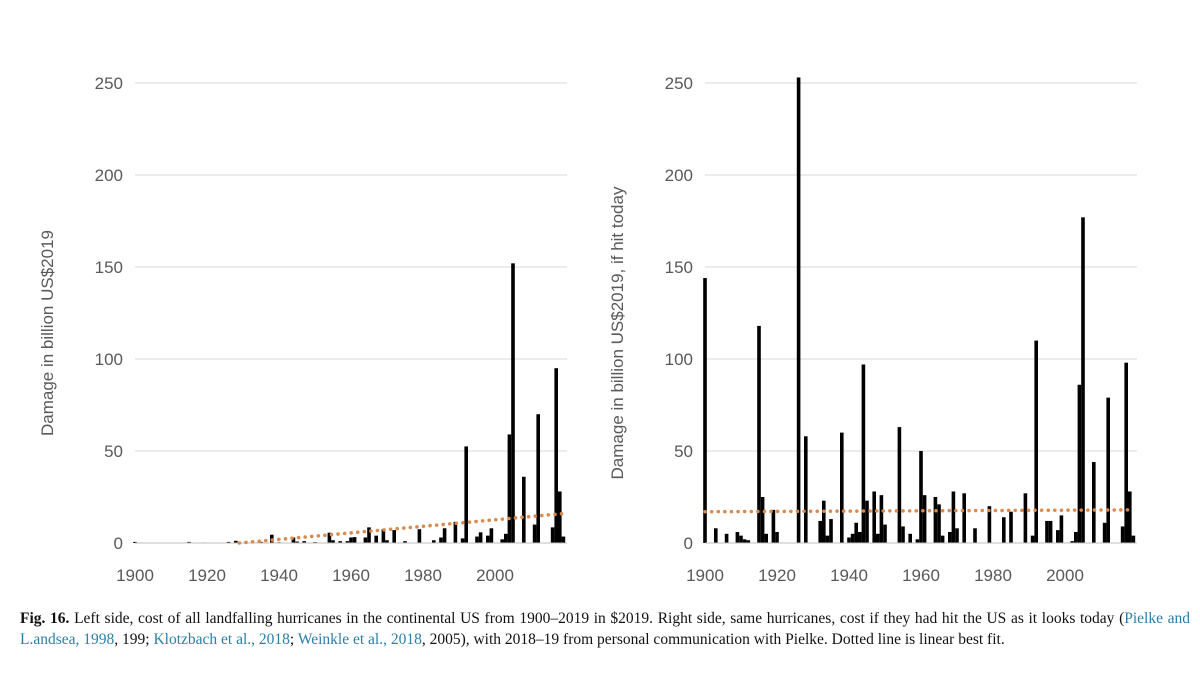 Image resolution: width=1200 pixels, height=683 pixels. What do you see at coordinates (359, 639) in the screenshot?
I see `caption-ref-link: Weinkle et al., 2018` at bounding box center [359, 639].